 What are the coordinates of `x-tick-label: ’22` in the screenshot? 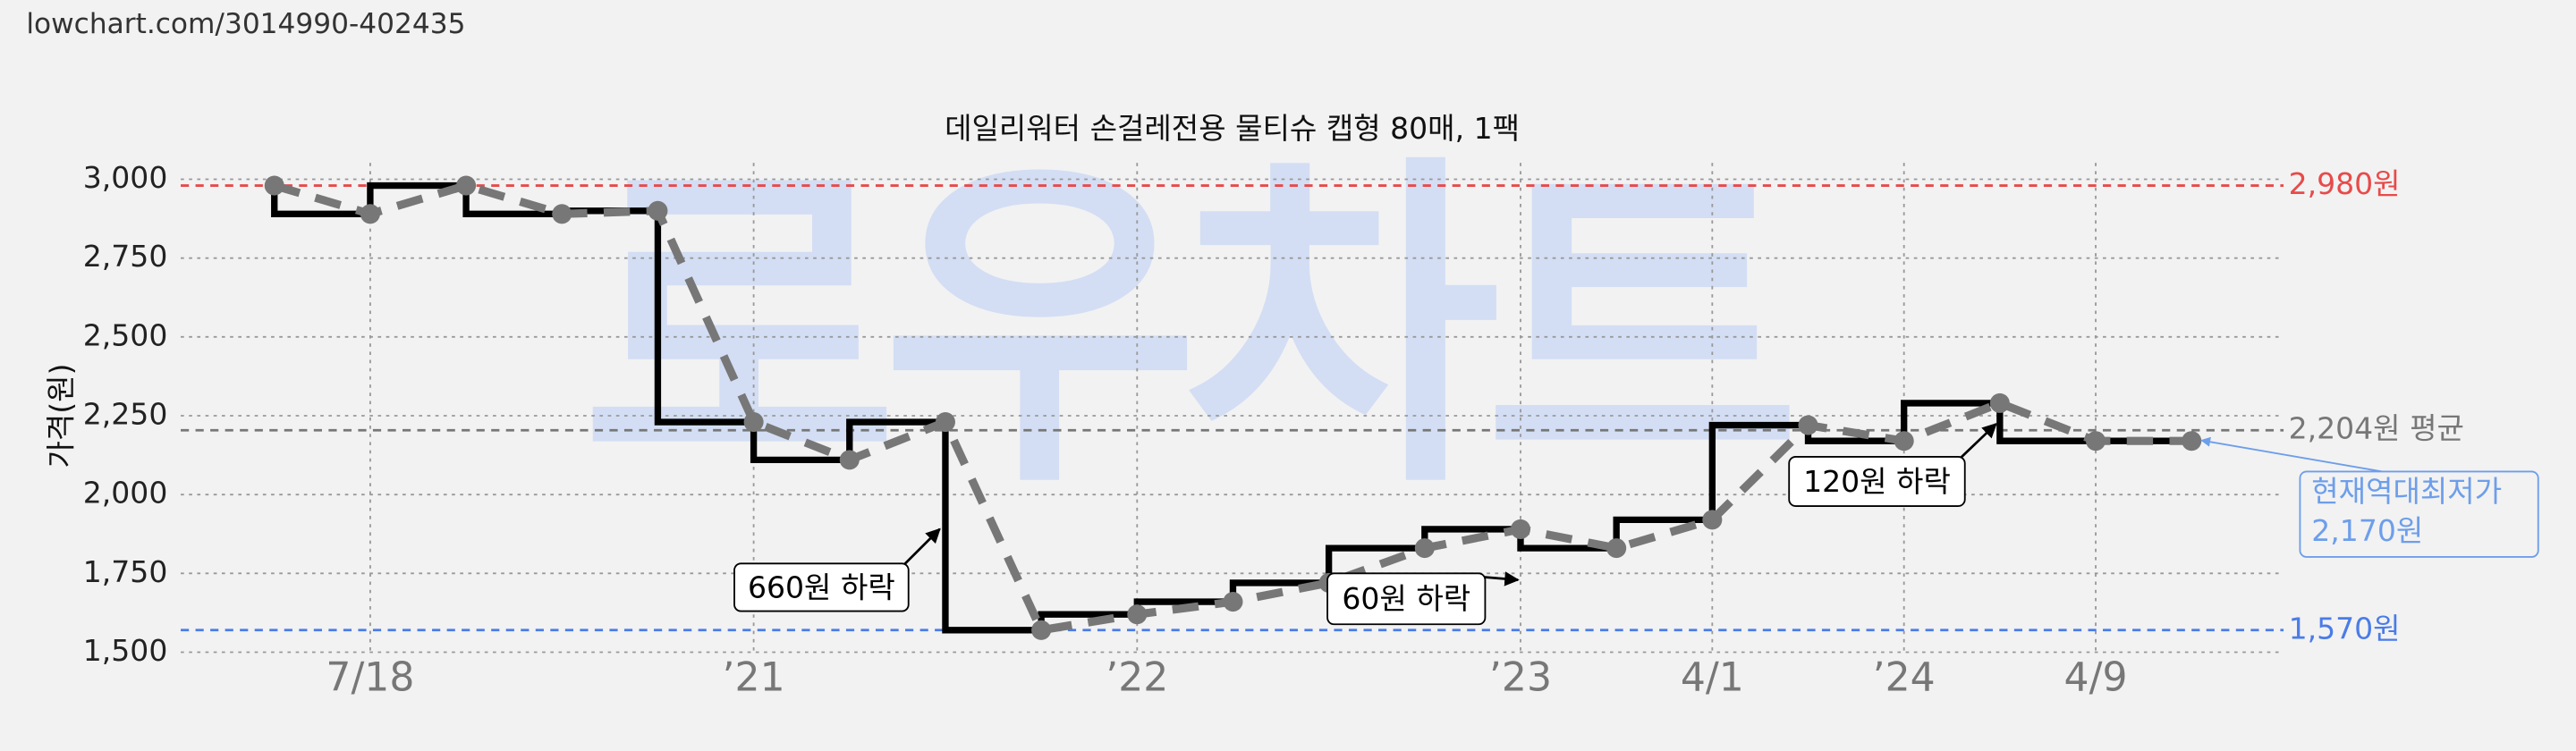 It's located at (1137, 678).